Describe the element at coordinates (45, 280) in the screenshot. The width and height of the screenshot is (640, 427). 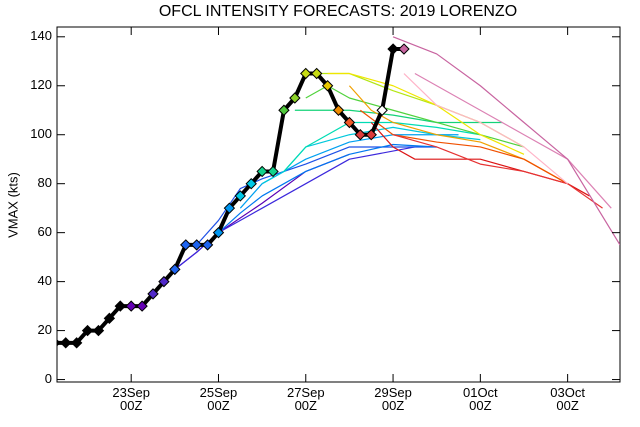
I see `y-tick-label: 40` at that location.